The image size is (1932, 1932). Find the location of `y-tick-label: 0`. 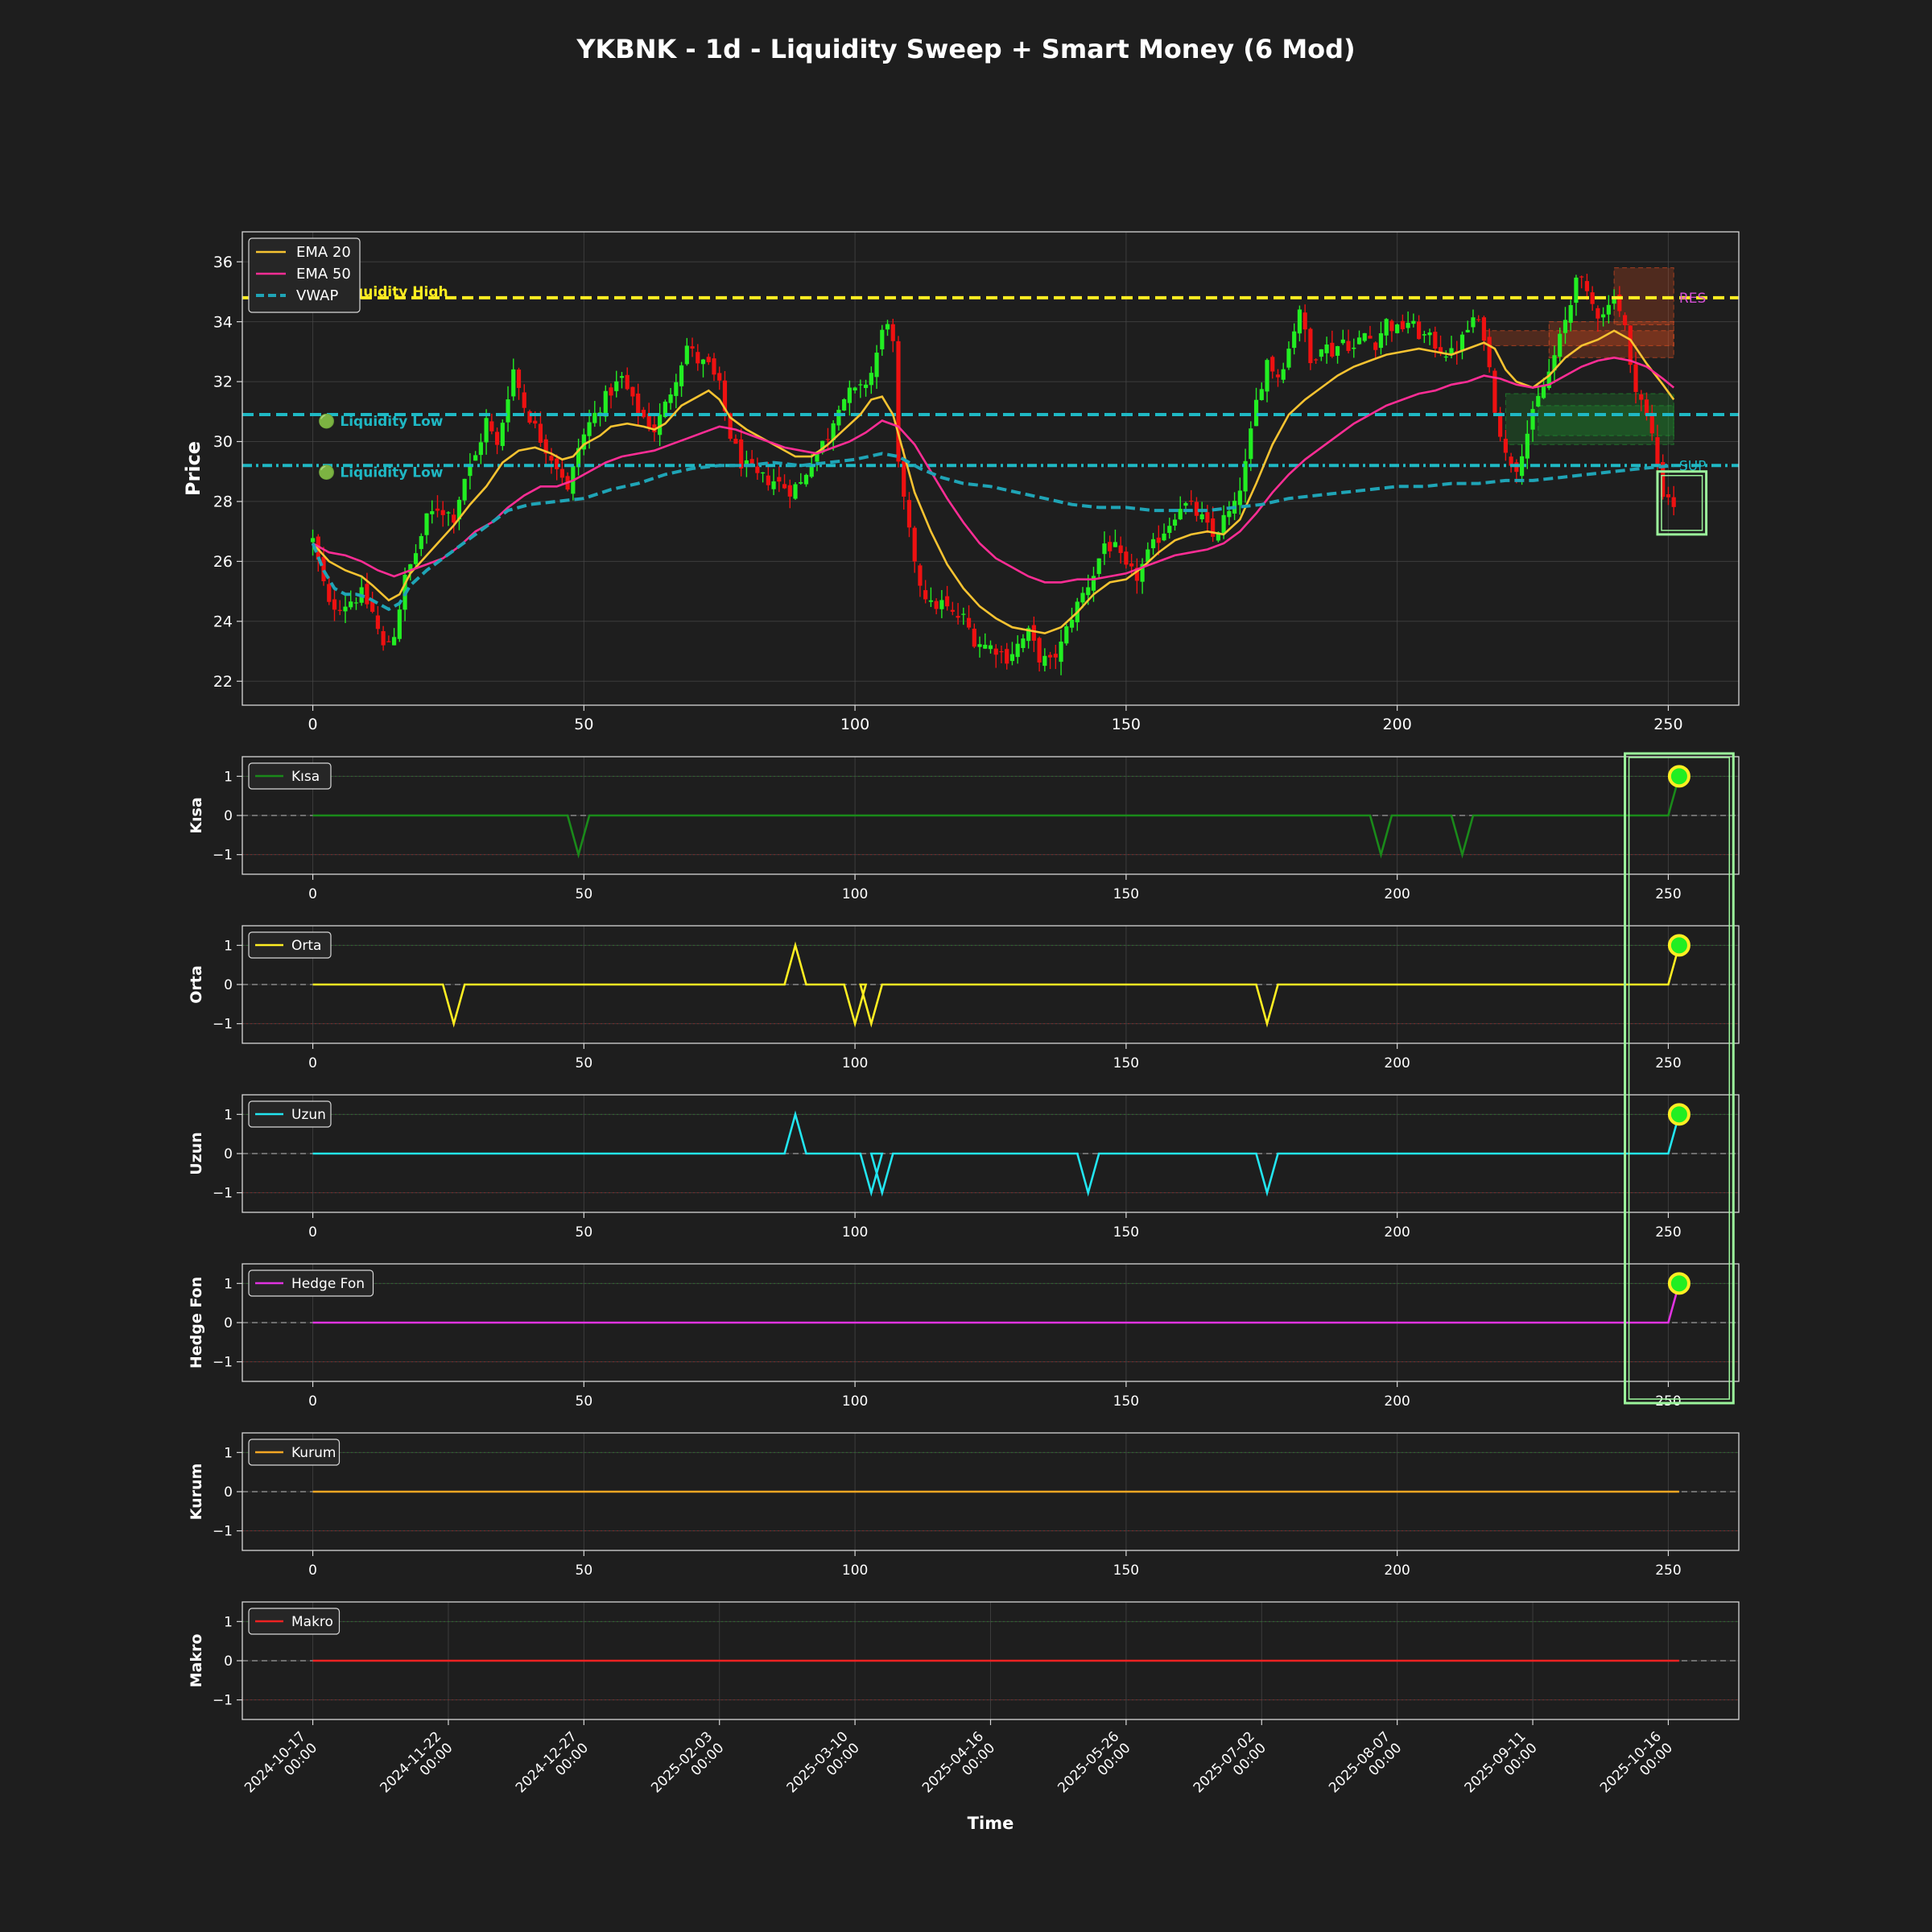

y-tick-label: 0 is located at coordinates (228, 1154).